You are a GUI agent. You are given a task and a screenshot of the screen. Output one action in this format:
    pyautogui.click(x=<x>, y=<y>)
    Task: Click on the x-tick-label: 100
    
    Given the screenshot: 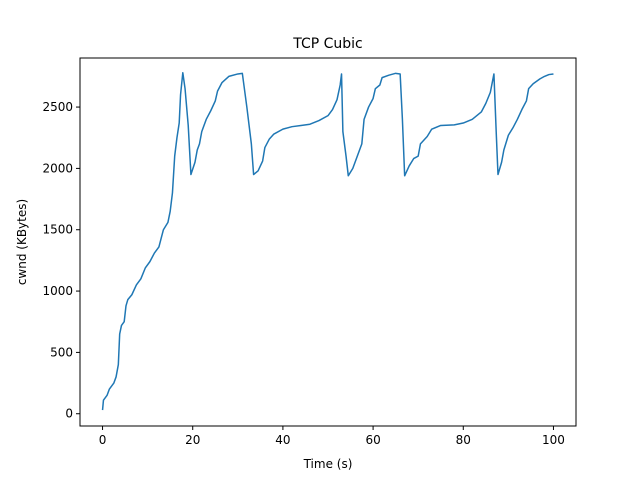 What is the action you would take?
    pyautogui.click(x=553, y=440)
    